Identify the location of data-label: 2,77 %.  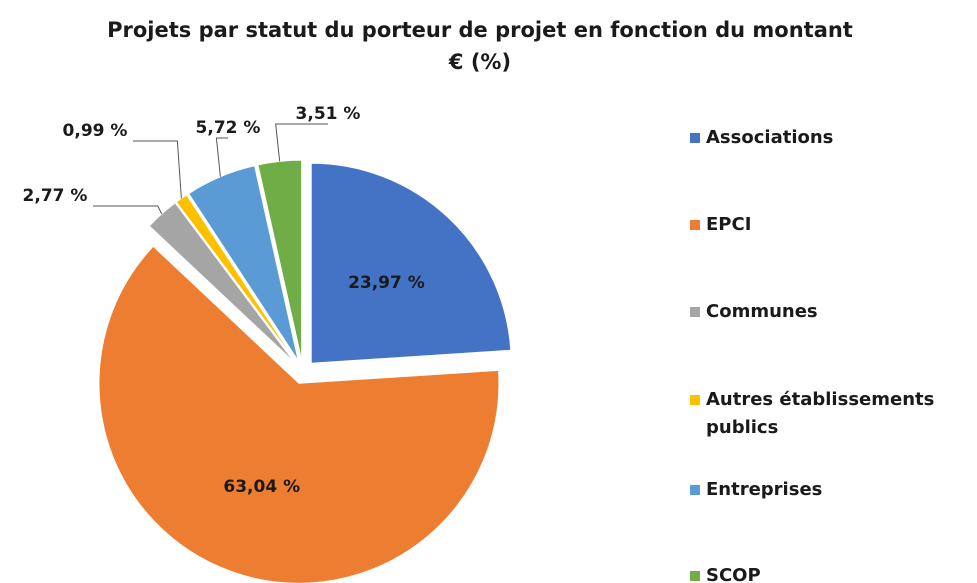
(55, 196).